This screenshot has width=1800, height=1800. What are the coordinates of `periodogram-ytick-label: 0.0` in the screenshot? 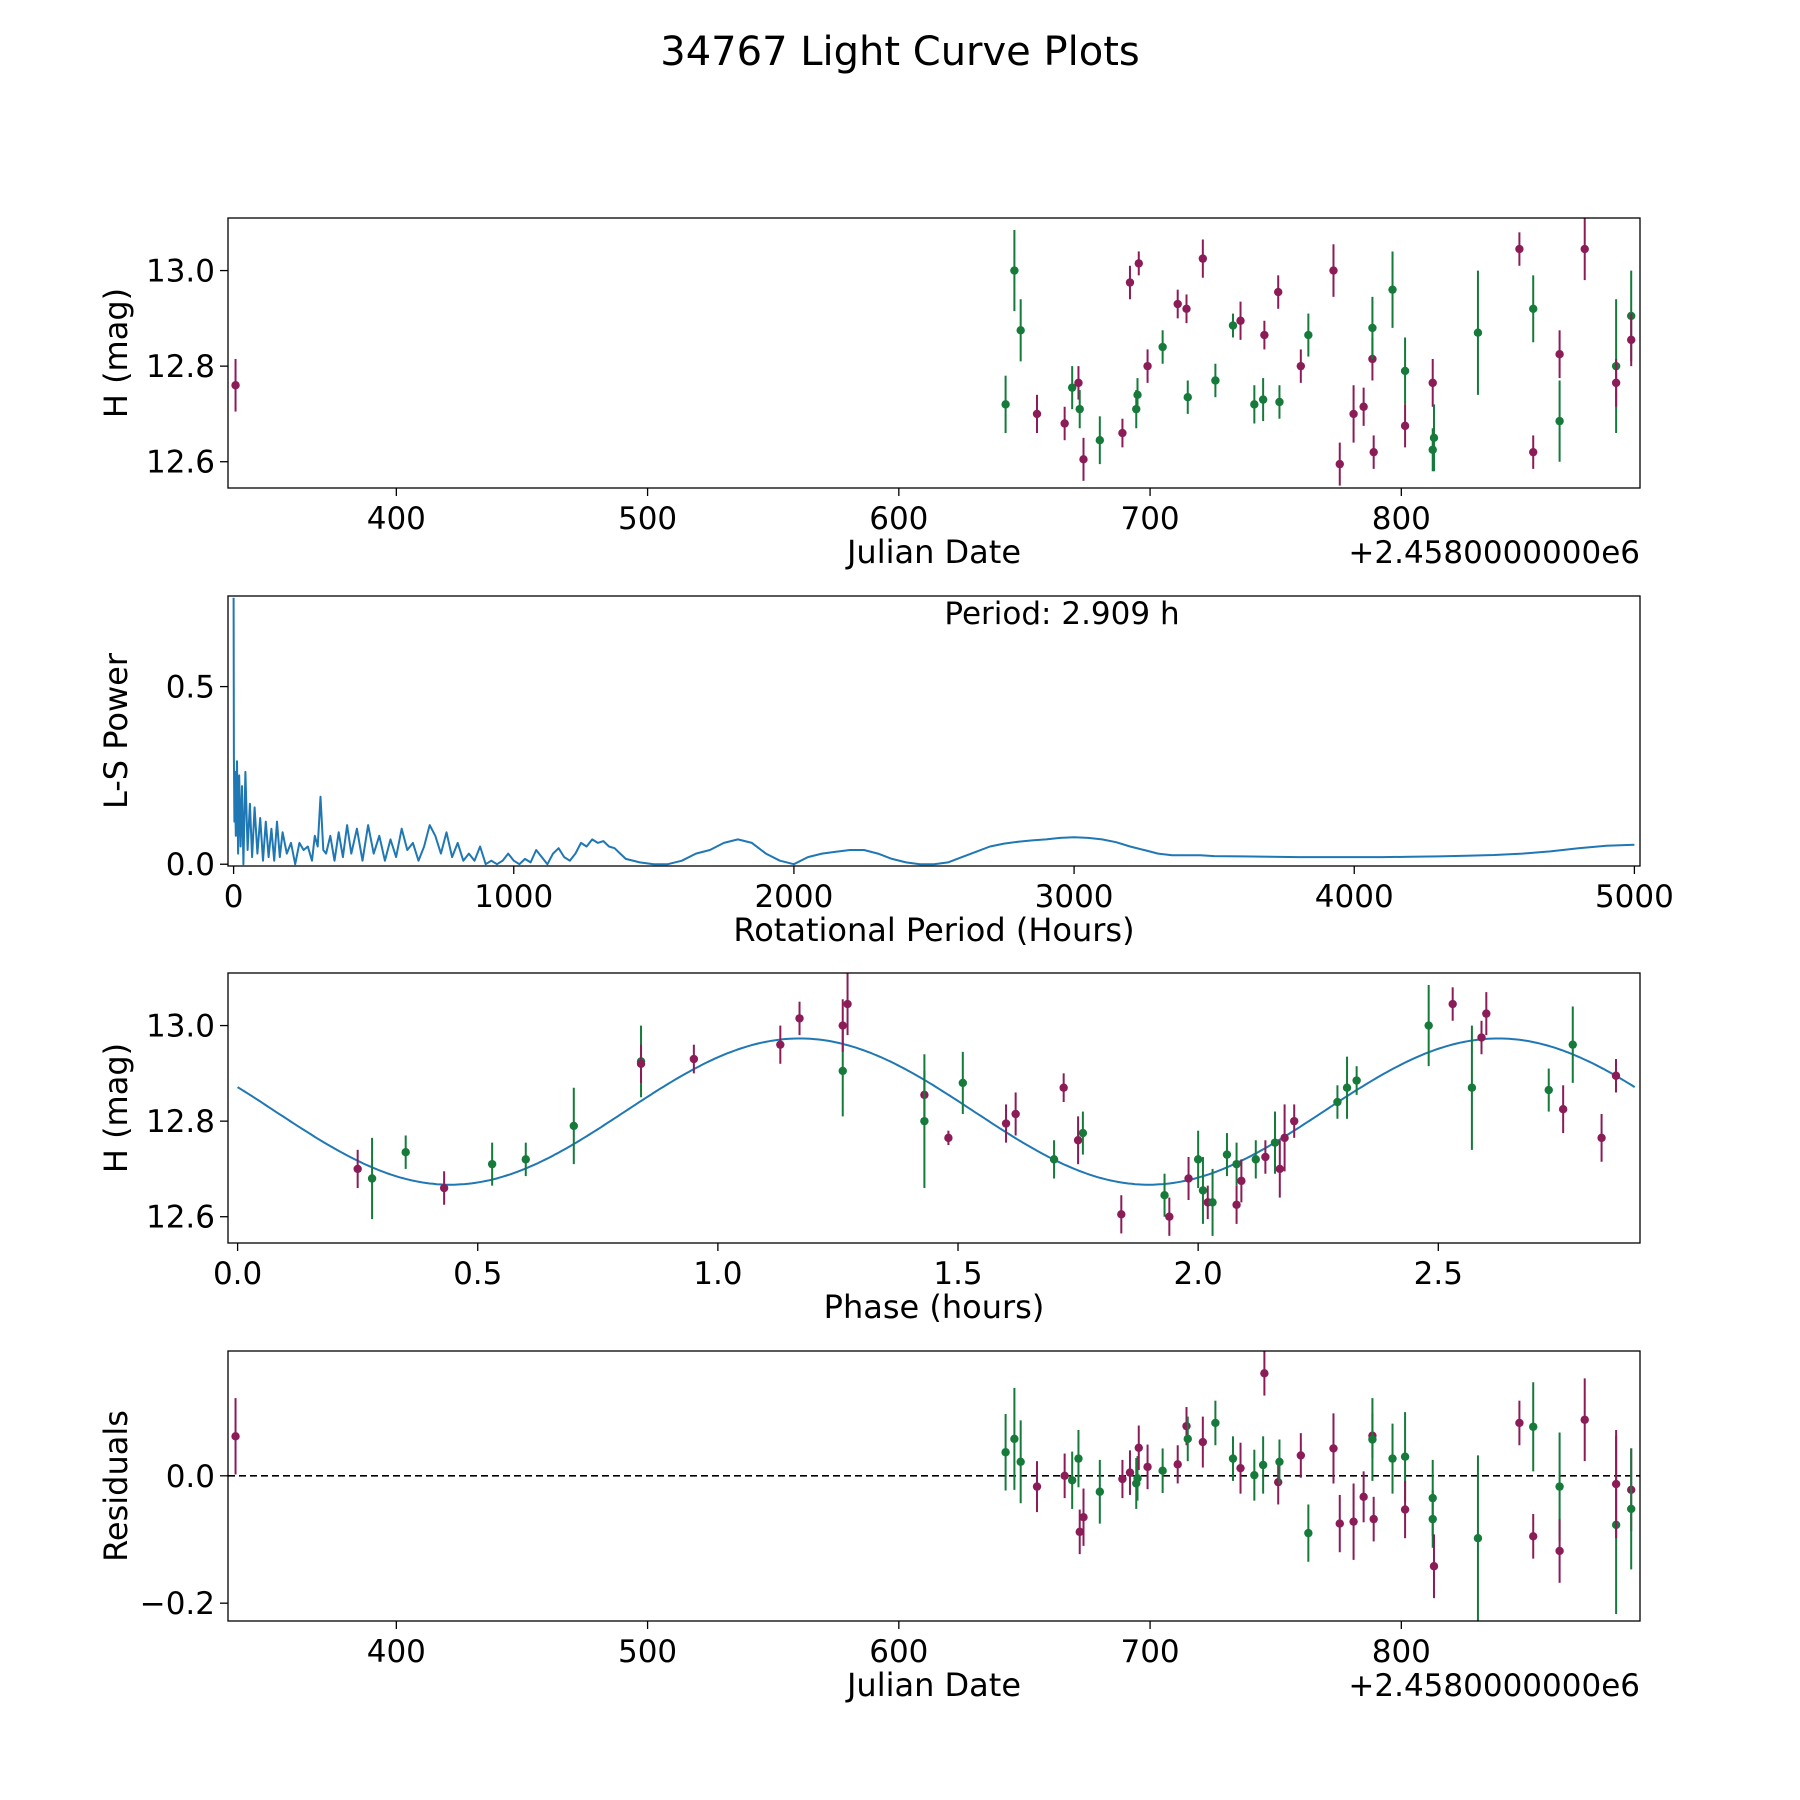 It's located at (190, 865).